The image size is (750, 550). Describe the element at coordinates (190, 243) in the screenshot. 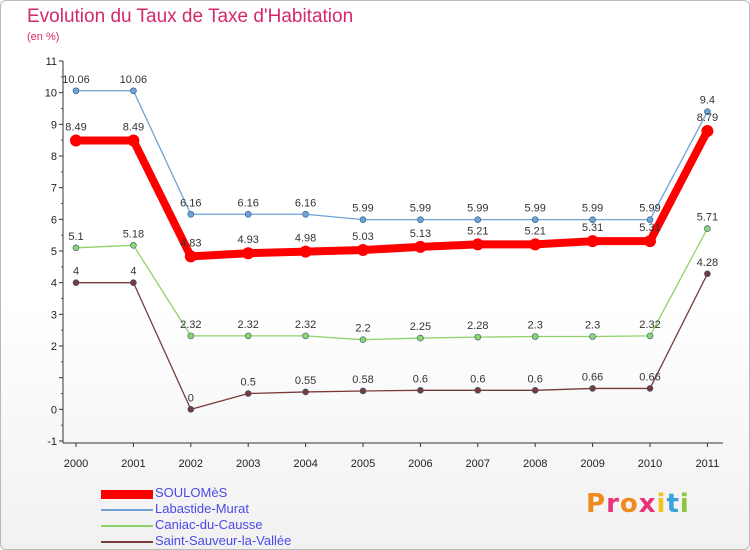

I see `data-label: 4.83` at that location.